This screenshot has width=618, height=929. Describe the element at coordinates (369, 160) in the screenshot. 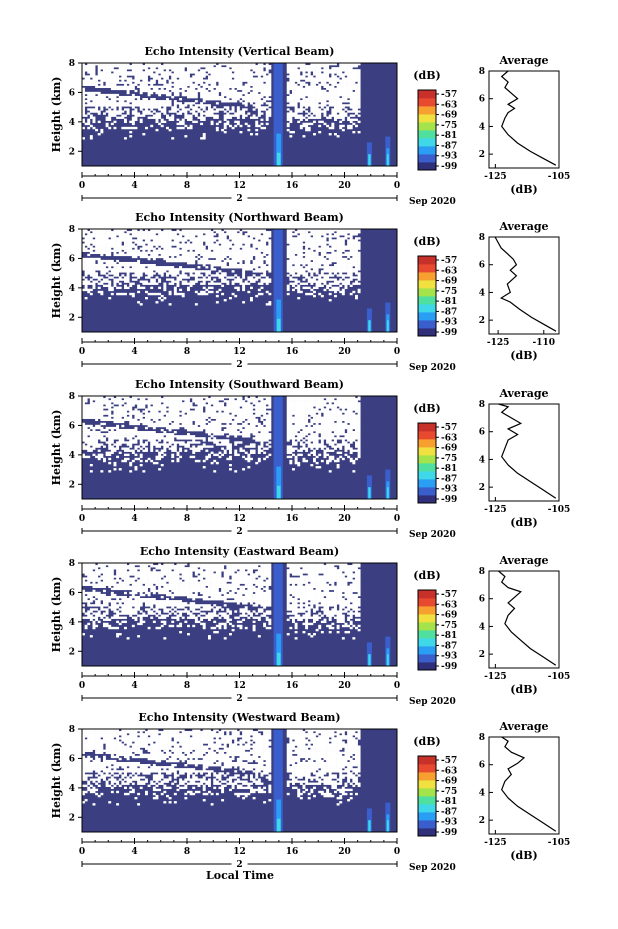

I see `echo-streak` at that location.